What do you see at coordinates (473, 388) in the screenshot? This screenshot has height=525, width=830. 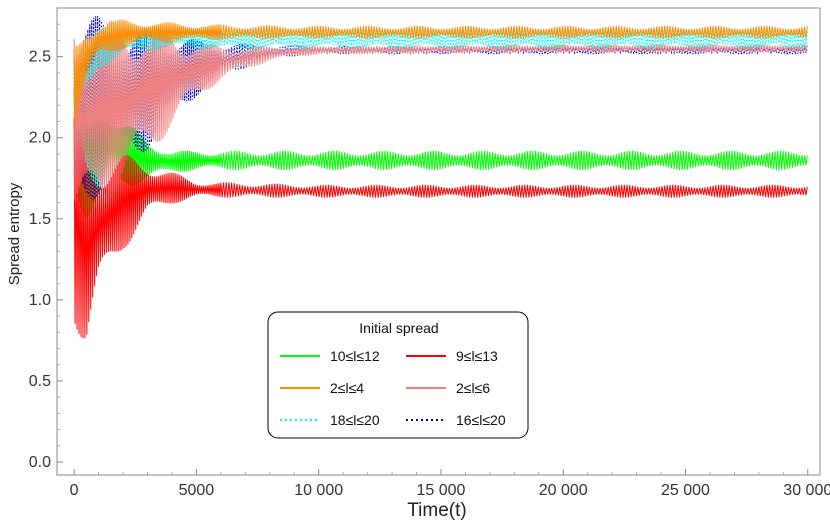 I see `legend-label-3: 2≤l≤6` at bounding box center [473, 388].